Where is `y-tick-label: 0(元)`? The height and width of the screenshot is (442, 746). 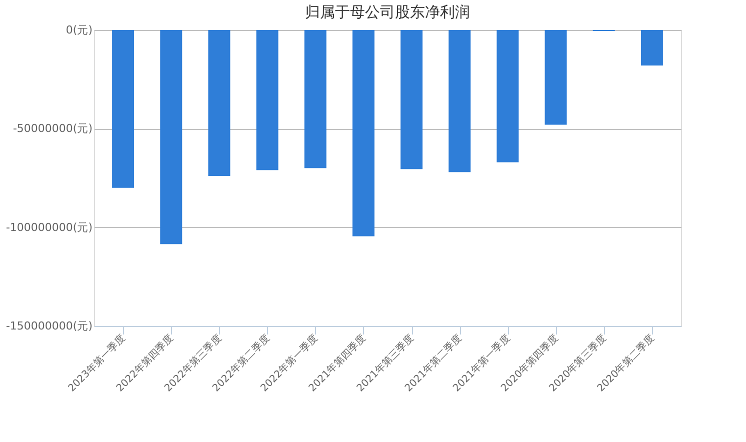
y-tick-label: 0(元) is located at coordinates (79, 30).